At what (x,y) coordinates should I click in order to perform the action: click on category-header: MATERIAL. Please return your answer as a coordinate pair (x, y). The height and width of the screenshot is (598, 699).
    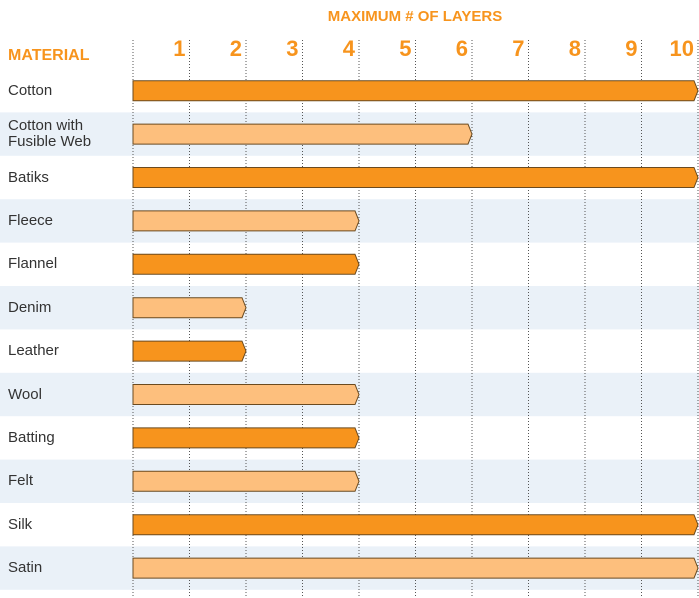
    Looking at the image, I should click on (49, 55).